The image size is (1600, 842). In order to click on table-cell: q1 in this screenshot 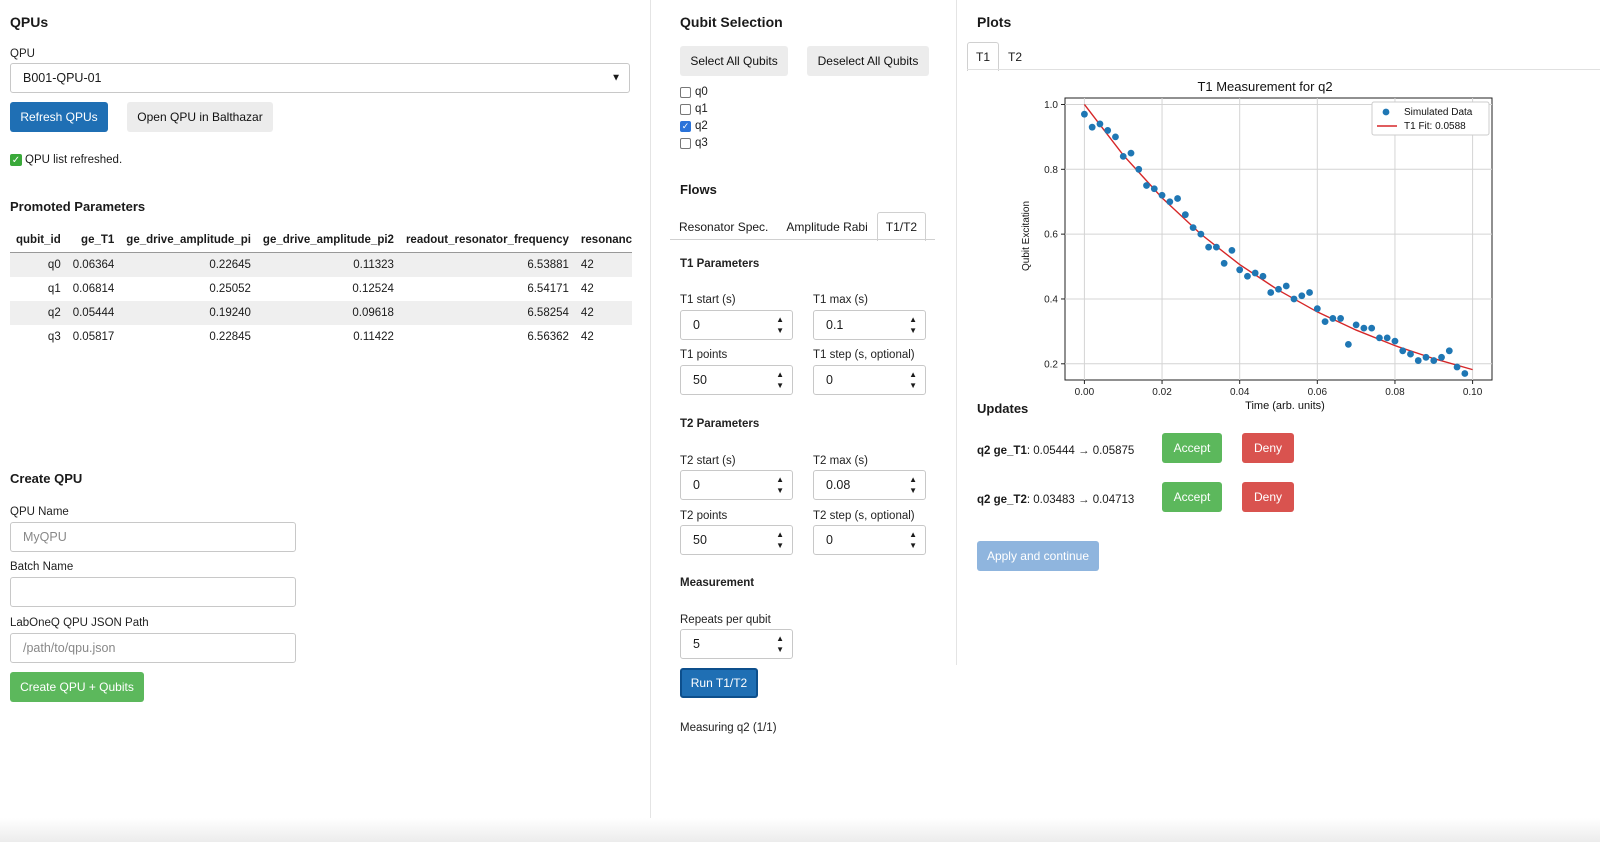, I will do `click(54, 289)`.